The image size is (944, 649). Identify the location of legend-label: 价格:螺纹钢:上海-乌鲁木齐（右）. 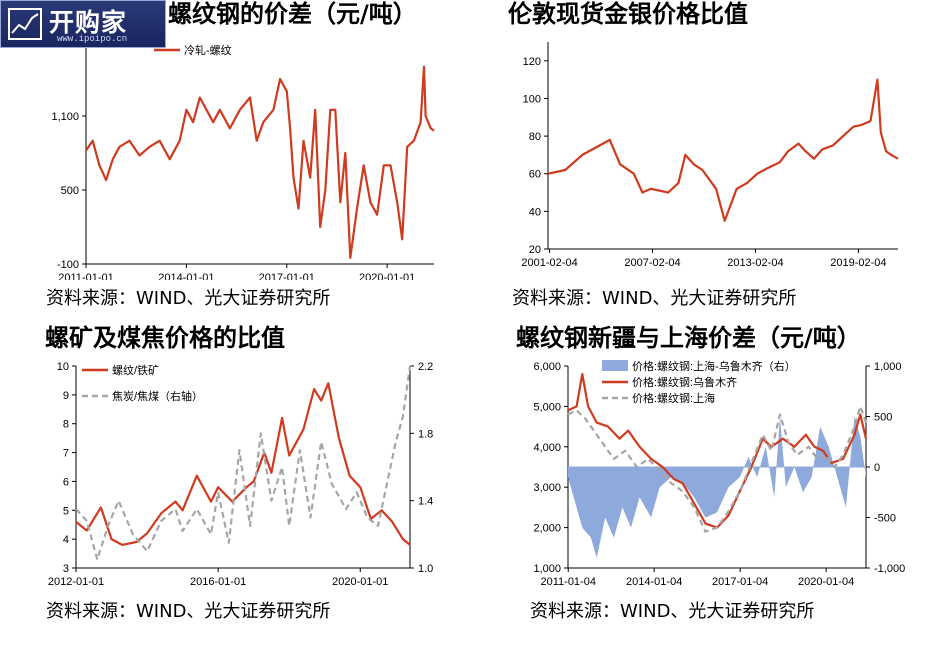
(714, 366).